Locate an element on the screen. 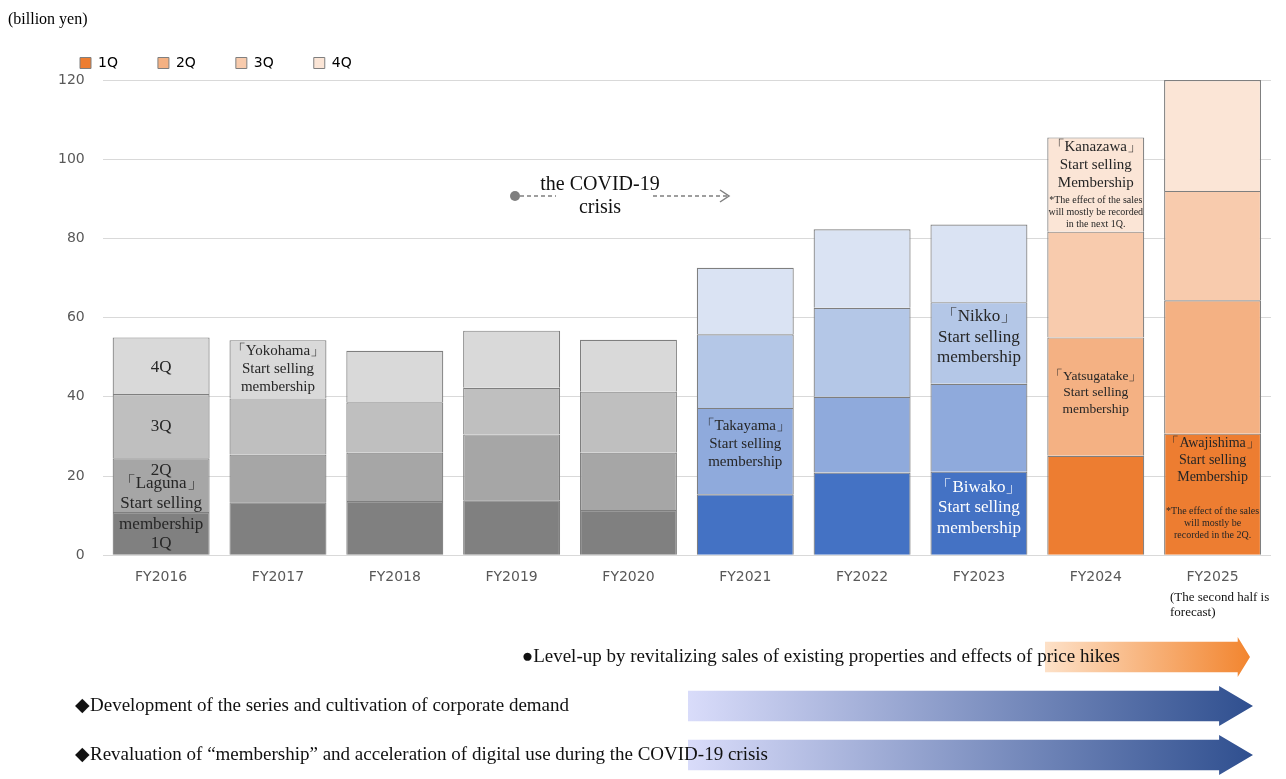  annotation: *The effect of the sales will mostly be recorded in the 2Q. is located at coordinates (1213, 523).